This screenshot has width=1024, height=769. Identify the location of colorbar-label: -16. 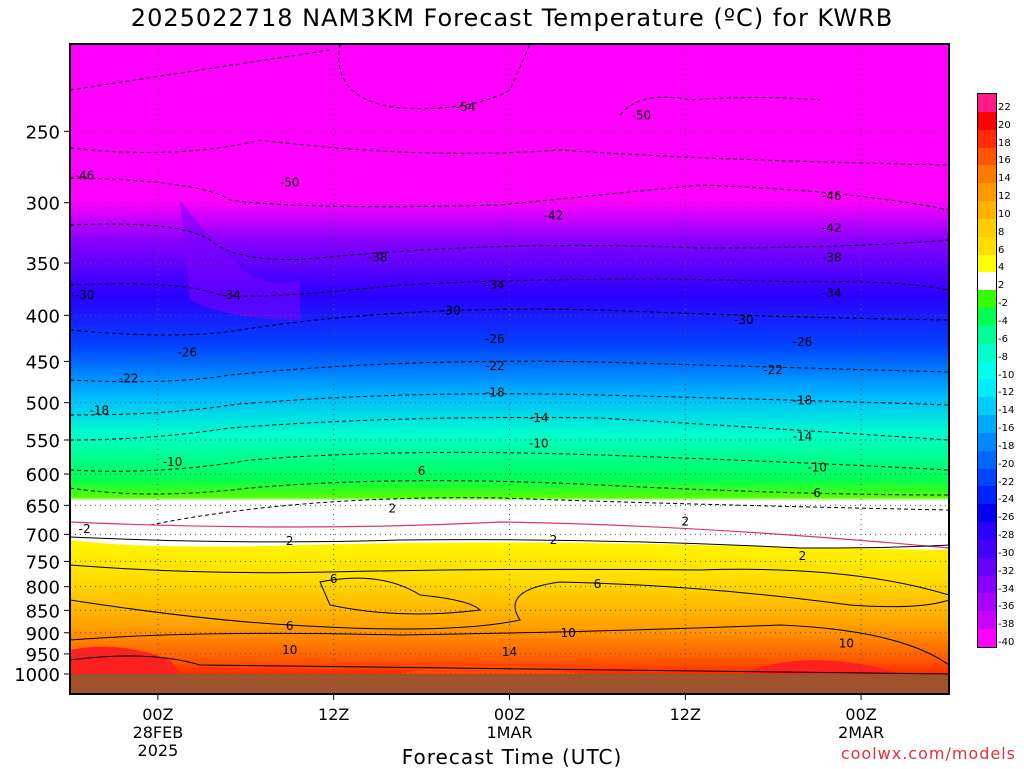
(1006, 429).